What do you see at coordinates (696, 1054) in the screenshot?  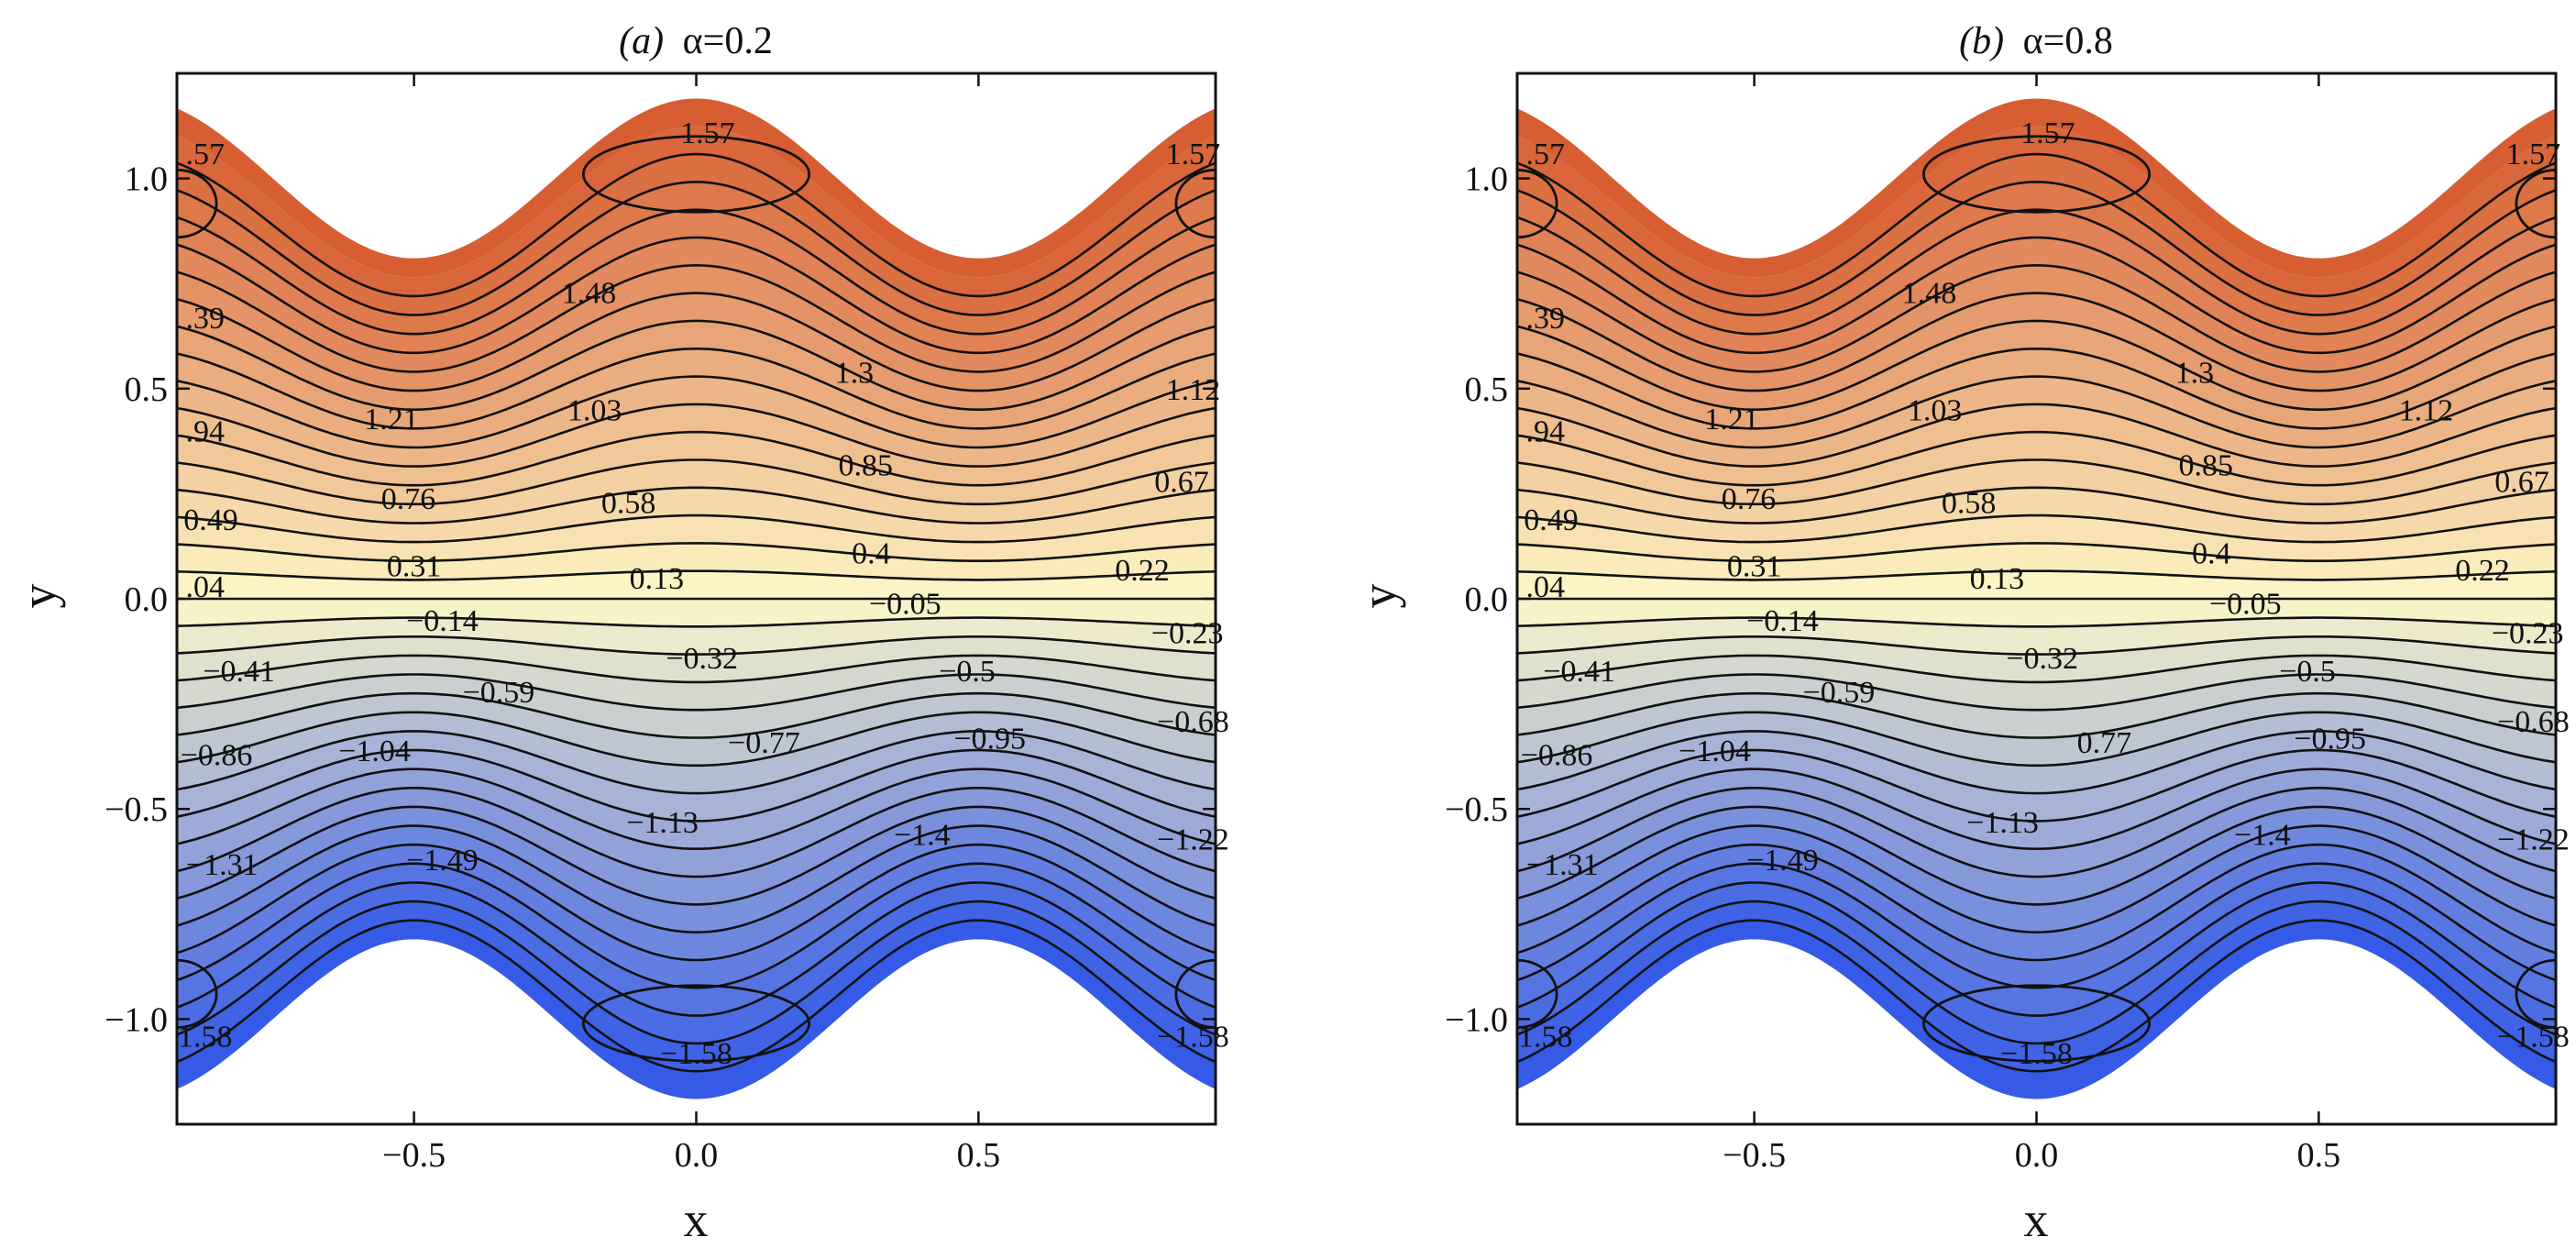 I see `panel-a-contour-label: −1.58` at bounding box center [696, 1054].